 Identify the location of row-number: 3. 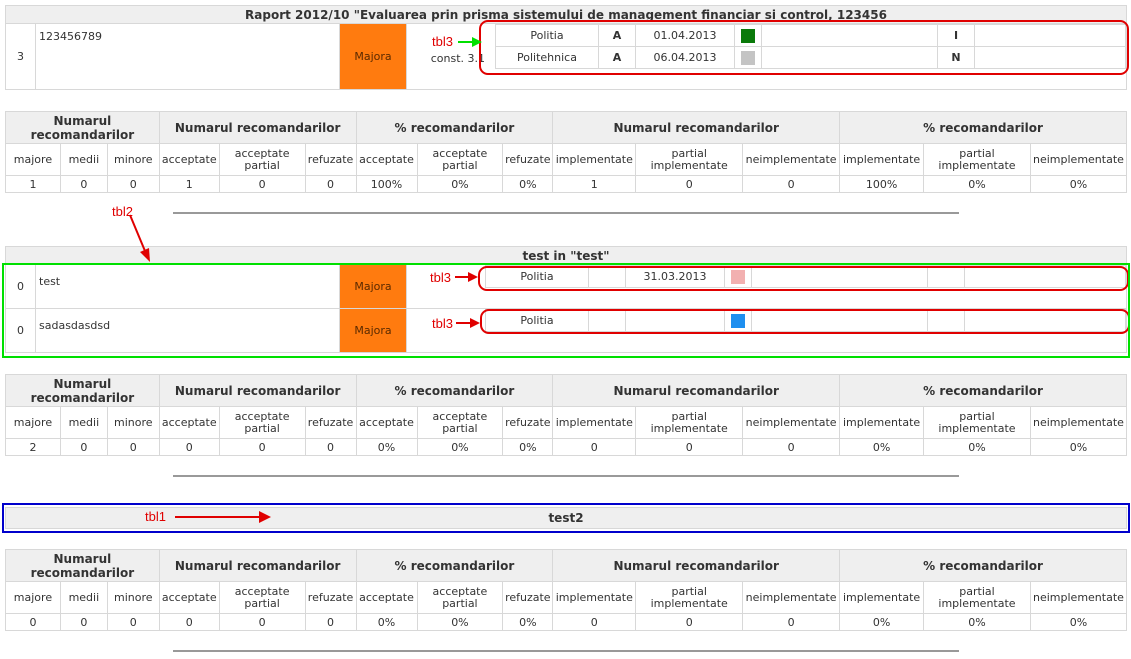
(20, 56).